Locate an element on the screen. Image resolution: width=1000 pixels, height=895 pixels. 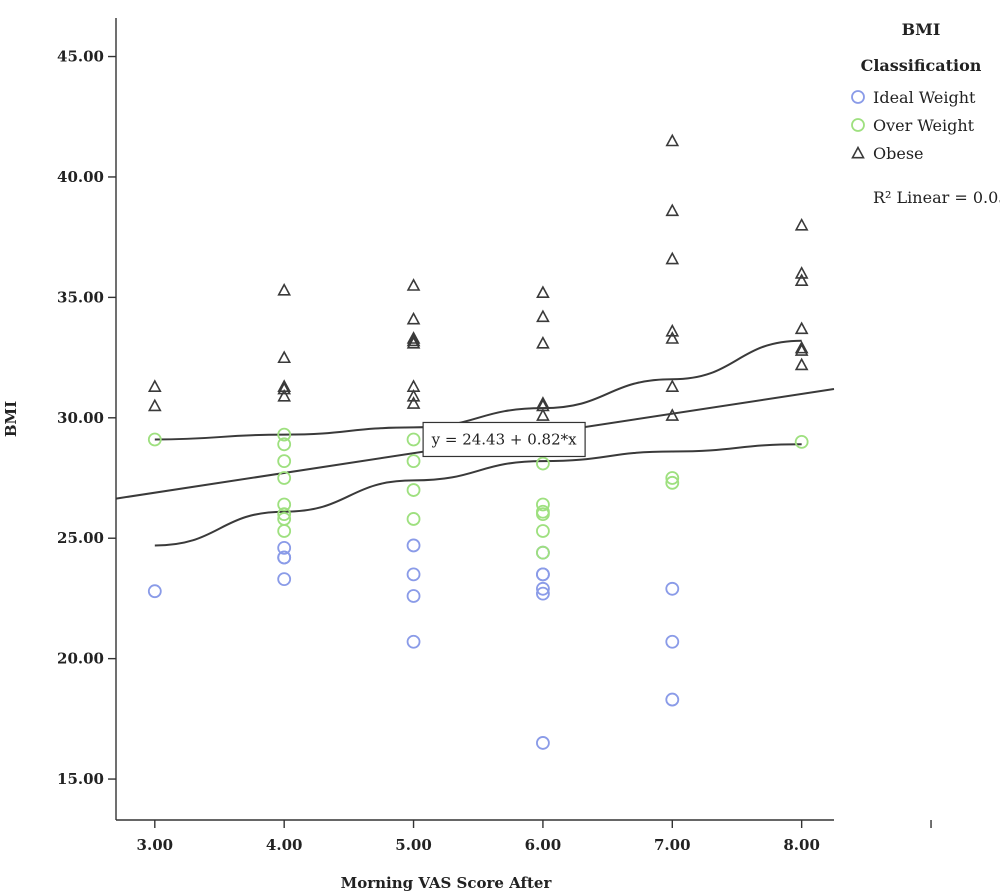
r2-label: R² Linear = 0.055 is located at coordinates (936, 197).